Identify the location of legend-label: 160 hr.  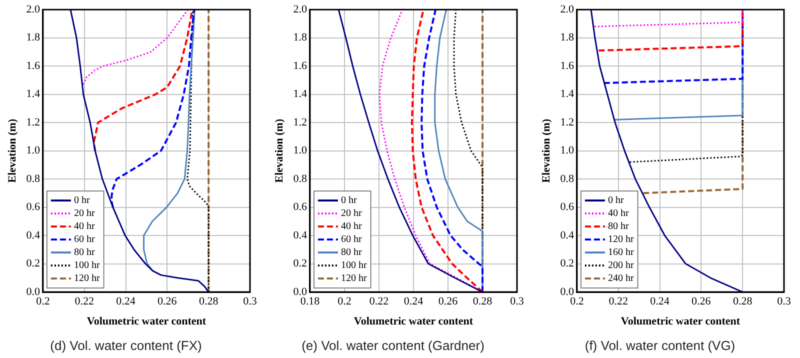
(621, 252).